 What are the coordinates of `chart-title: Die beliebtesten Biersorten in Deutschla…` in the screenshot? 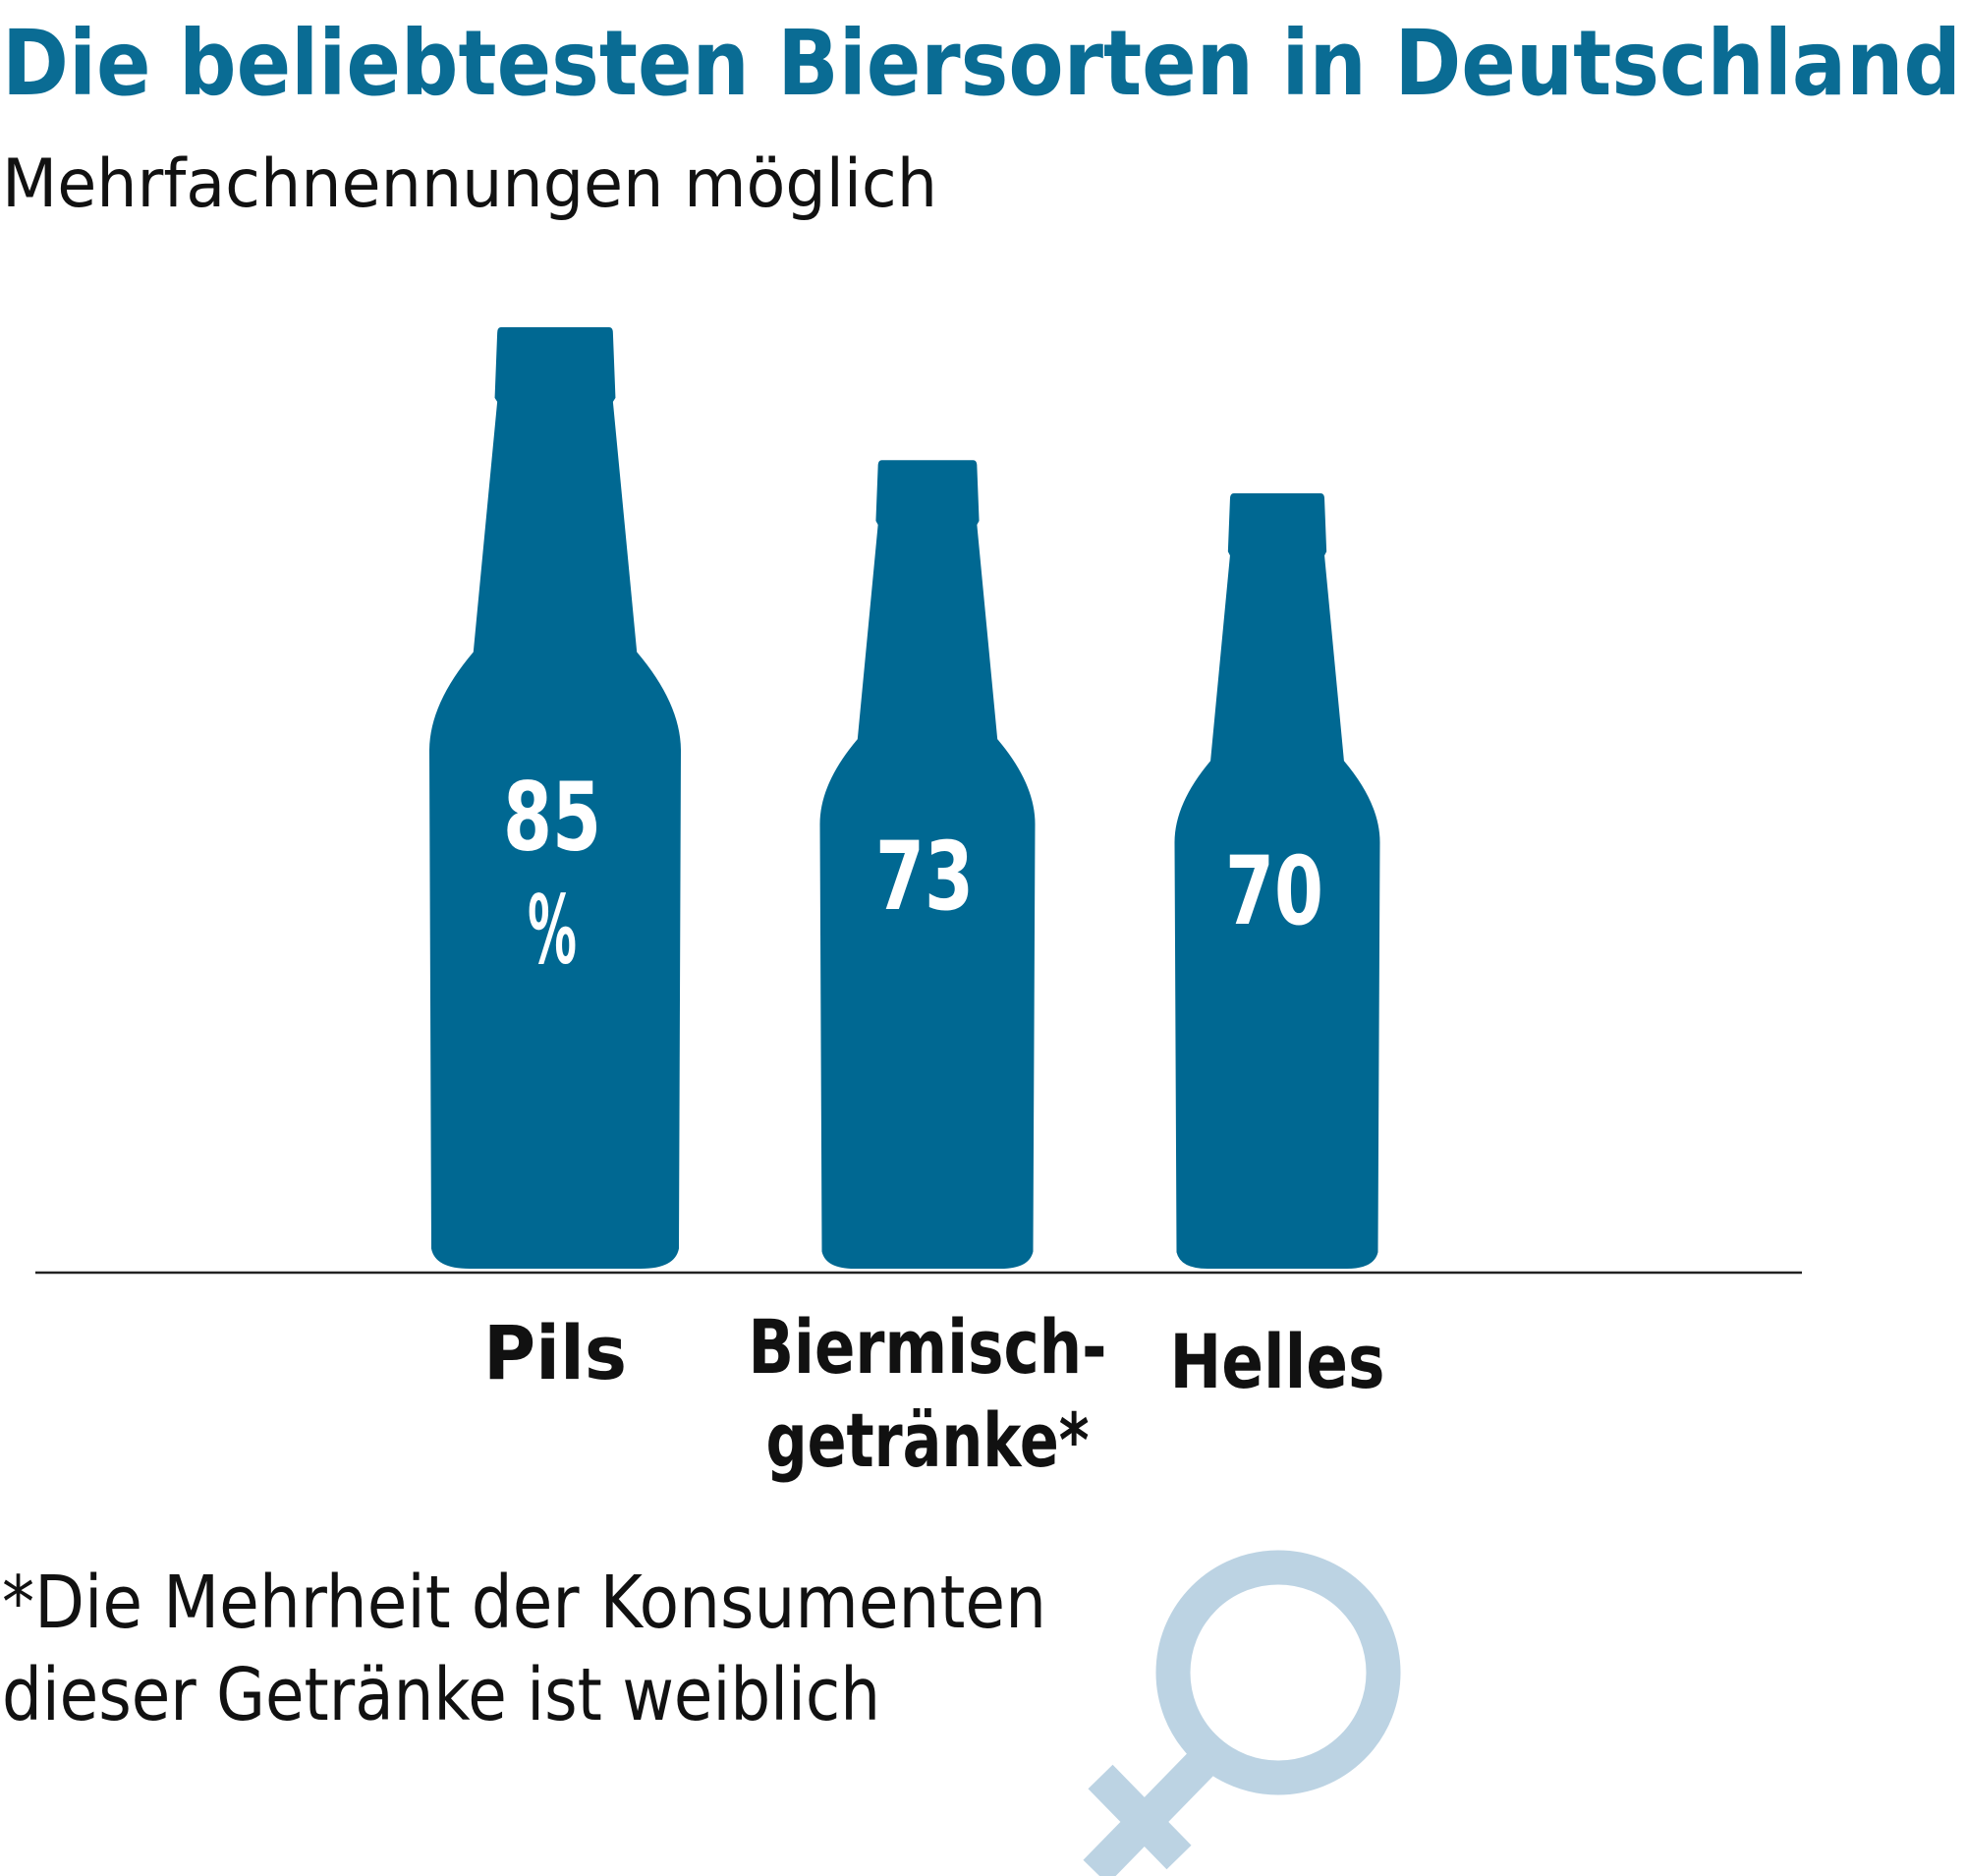 It's located at (982, 63).